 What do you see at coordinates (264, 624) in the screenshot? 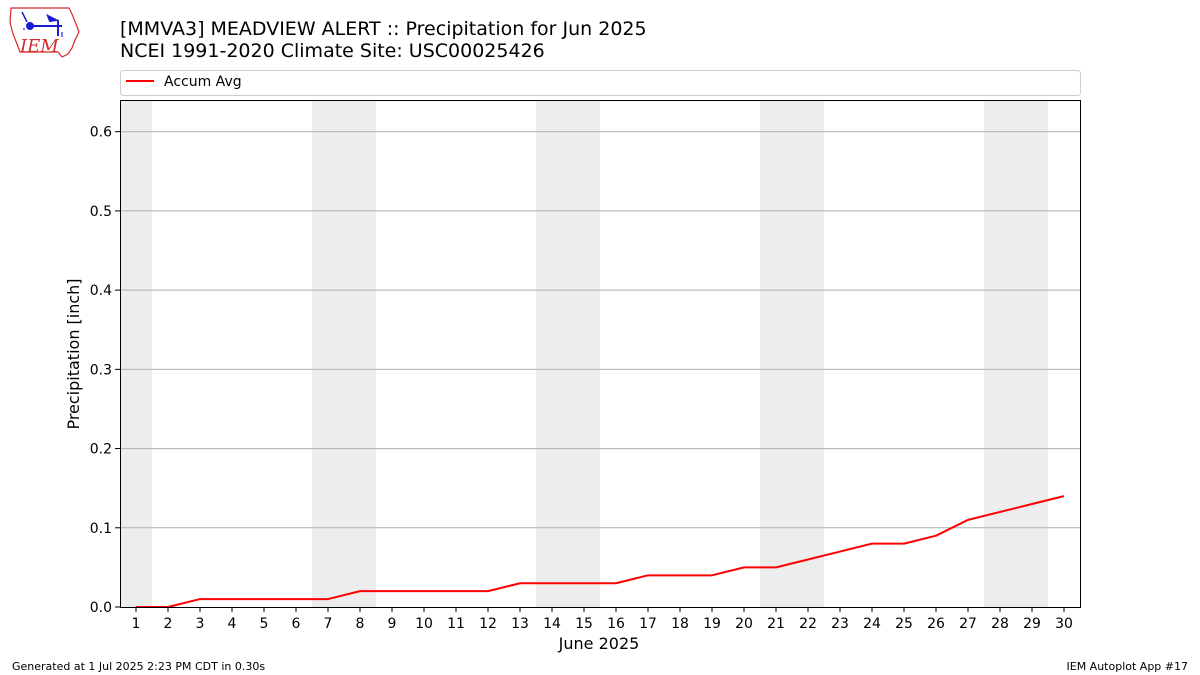
I see `x-tick-label: 5` at bounding box center [264, 624].